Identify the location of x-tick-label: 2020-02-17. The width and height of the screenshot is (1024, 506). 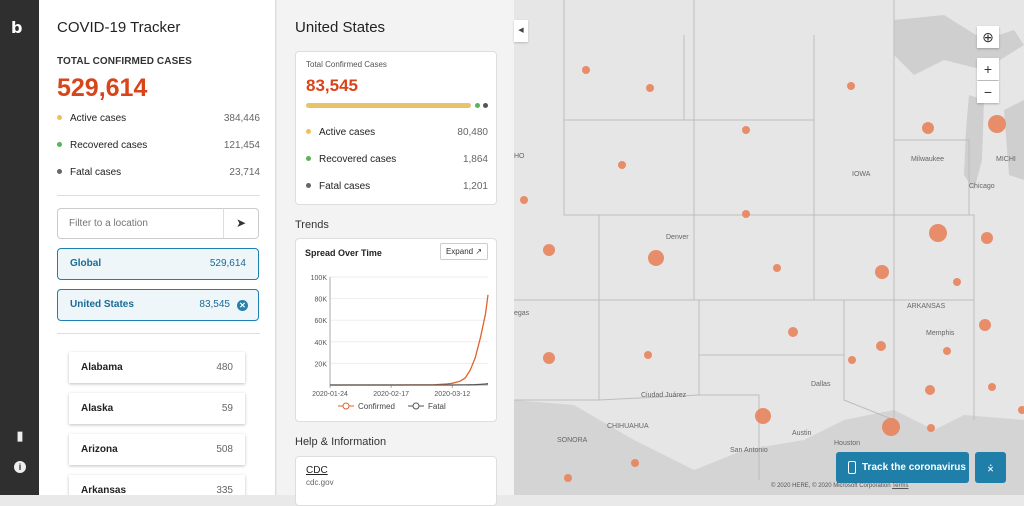
(391, 394).